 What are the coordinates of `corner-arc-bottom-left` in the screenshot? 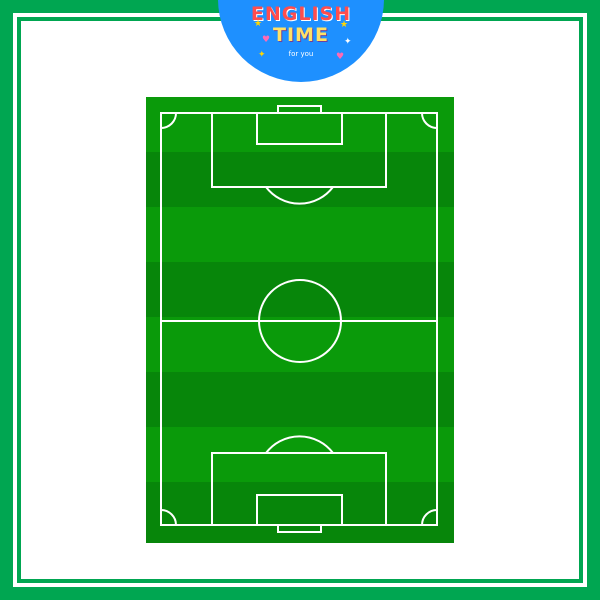 It's located at (168, 517).